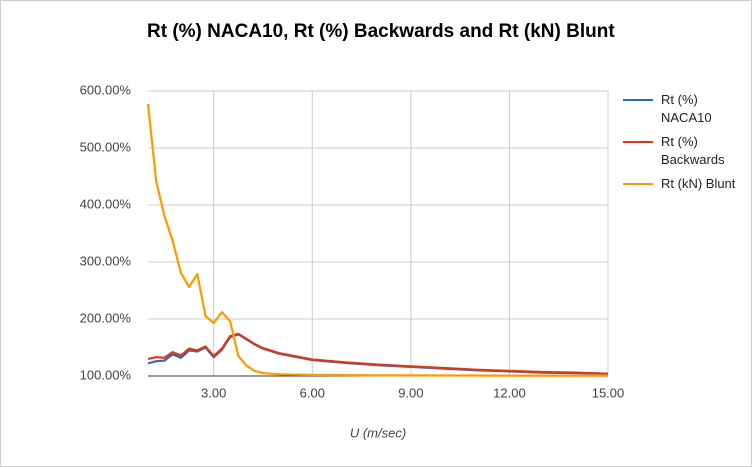  What do you see at coordinates (509, 392) in the screenshot?
I see `x-tick-label: 12.00` at bounding box center [509, 392].